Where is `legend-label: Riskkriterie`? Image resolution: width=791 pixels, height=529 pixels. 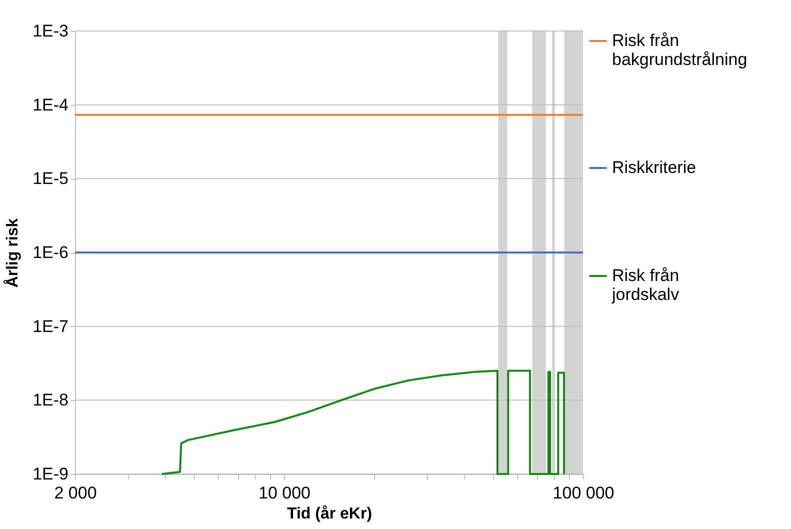 legend-label: Riskkriterie is located at coordinates (654, 167).